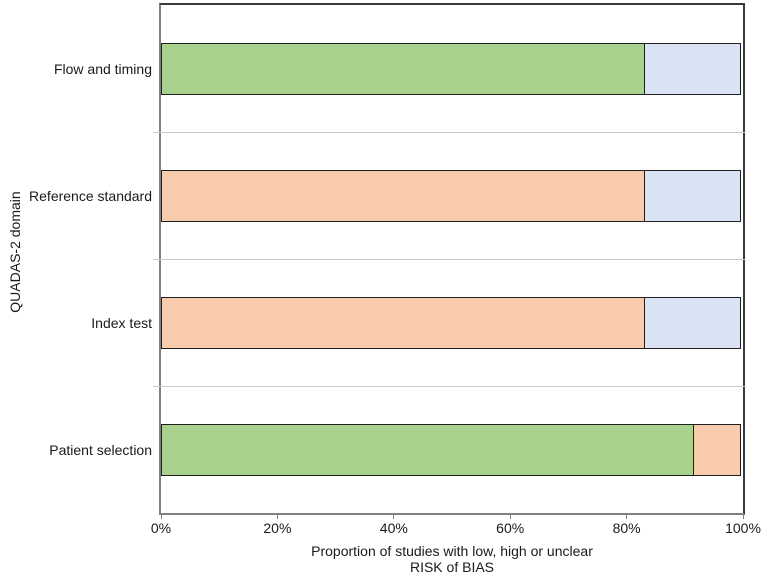  Describe the element at coordinates (393, 528) in the screenshot. I see `x-tick-label: 40%` at that location.